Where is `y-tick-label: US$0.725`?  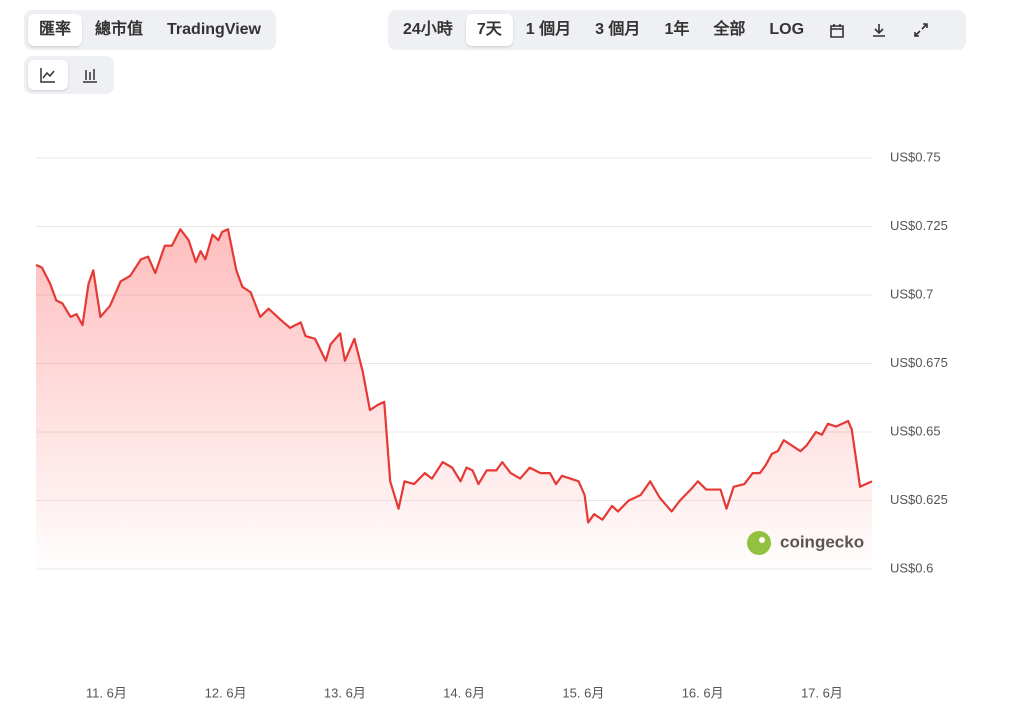
y-tick-label: US$0.725 is located at coordinates (919, 225).